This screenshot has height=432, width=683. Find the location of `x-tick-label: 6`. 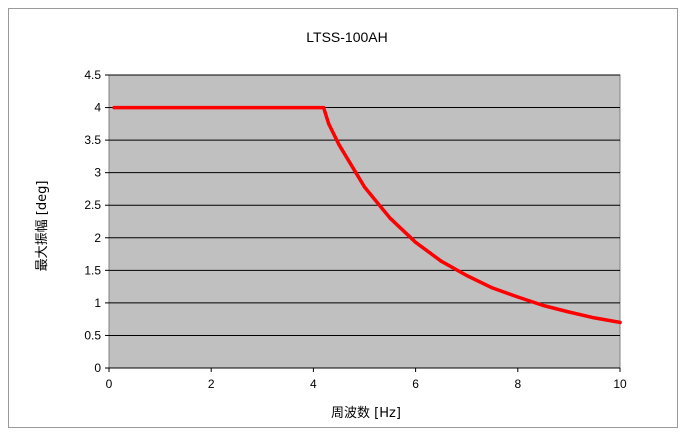

x-tick-label: 6 is located at coordinates (415, 384).